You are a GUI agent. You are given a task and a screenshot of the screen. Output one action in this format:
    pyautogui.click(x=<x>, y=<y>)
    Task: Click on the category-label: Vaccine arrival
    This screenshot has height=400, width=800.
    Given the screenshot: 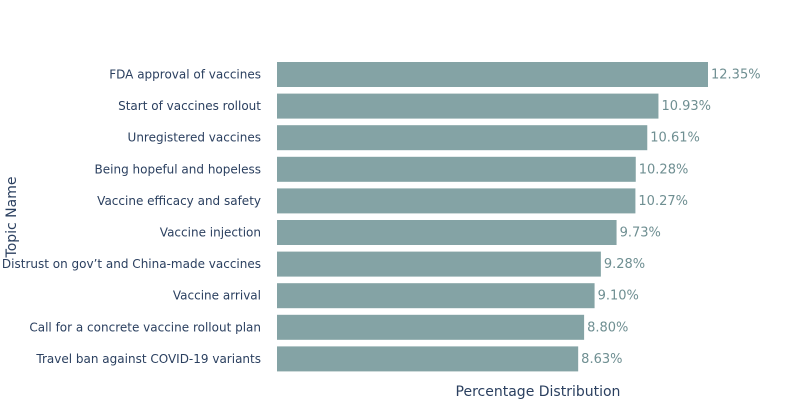 What is the action you would take?
    pyautogui.click(x=217, y=296)
    